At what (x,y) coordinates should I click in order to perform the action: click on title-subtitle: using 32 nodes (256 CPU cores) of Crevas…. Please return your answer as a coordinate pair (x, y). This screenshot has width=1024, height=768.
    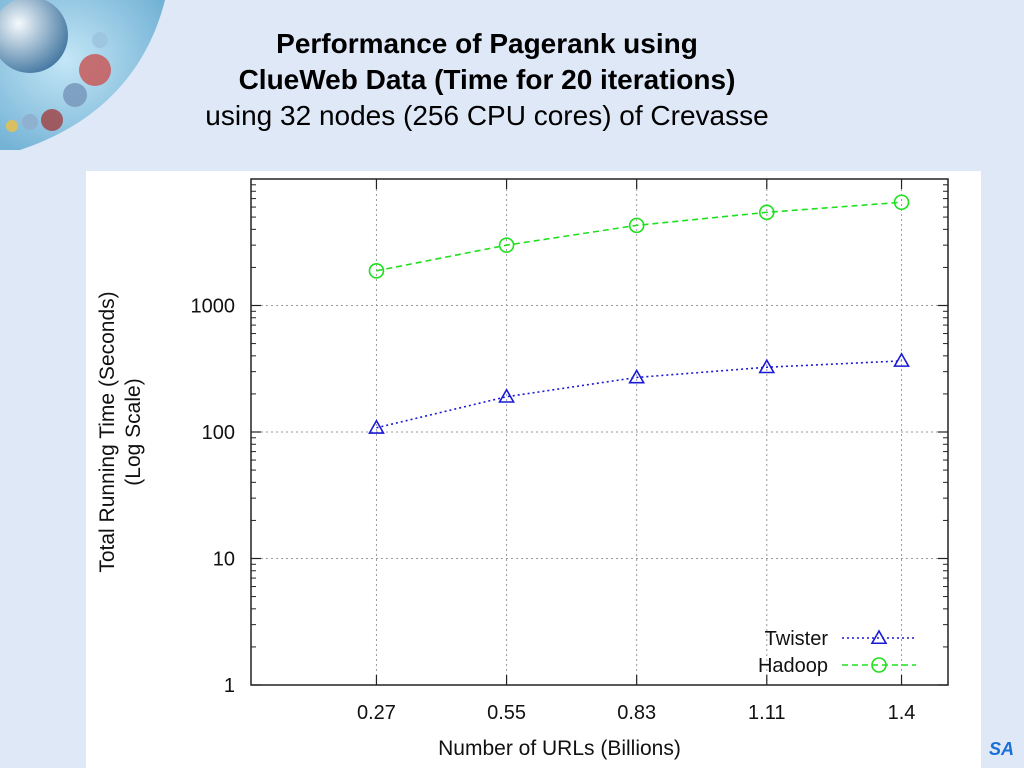
    Looking at the image, I should click on (487, 115).